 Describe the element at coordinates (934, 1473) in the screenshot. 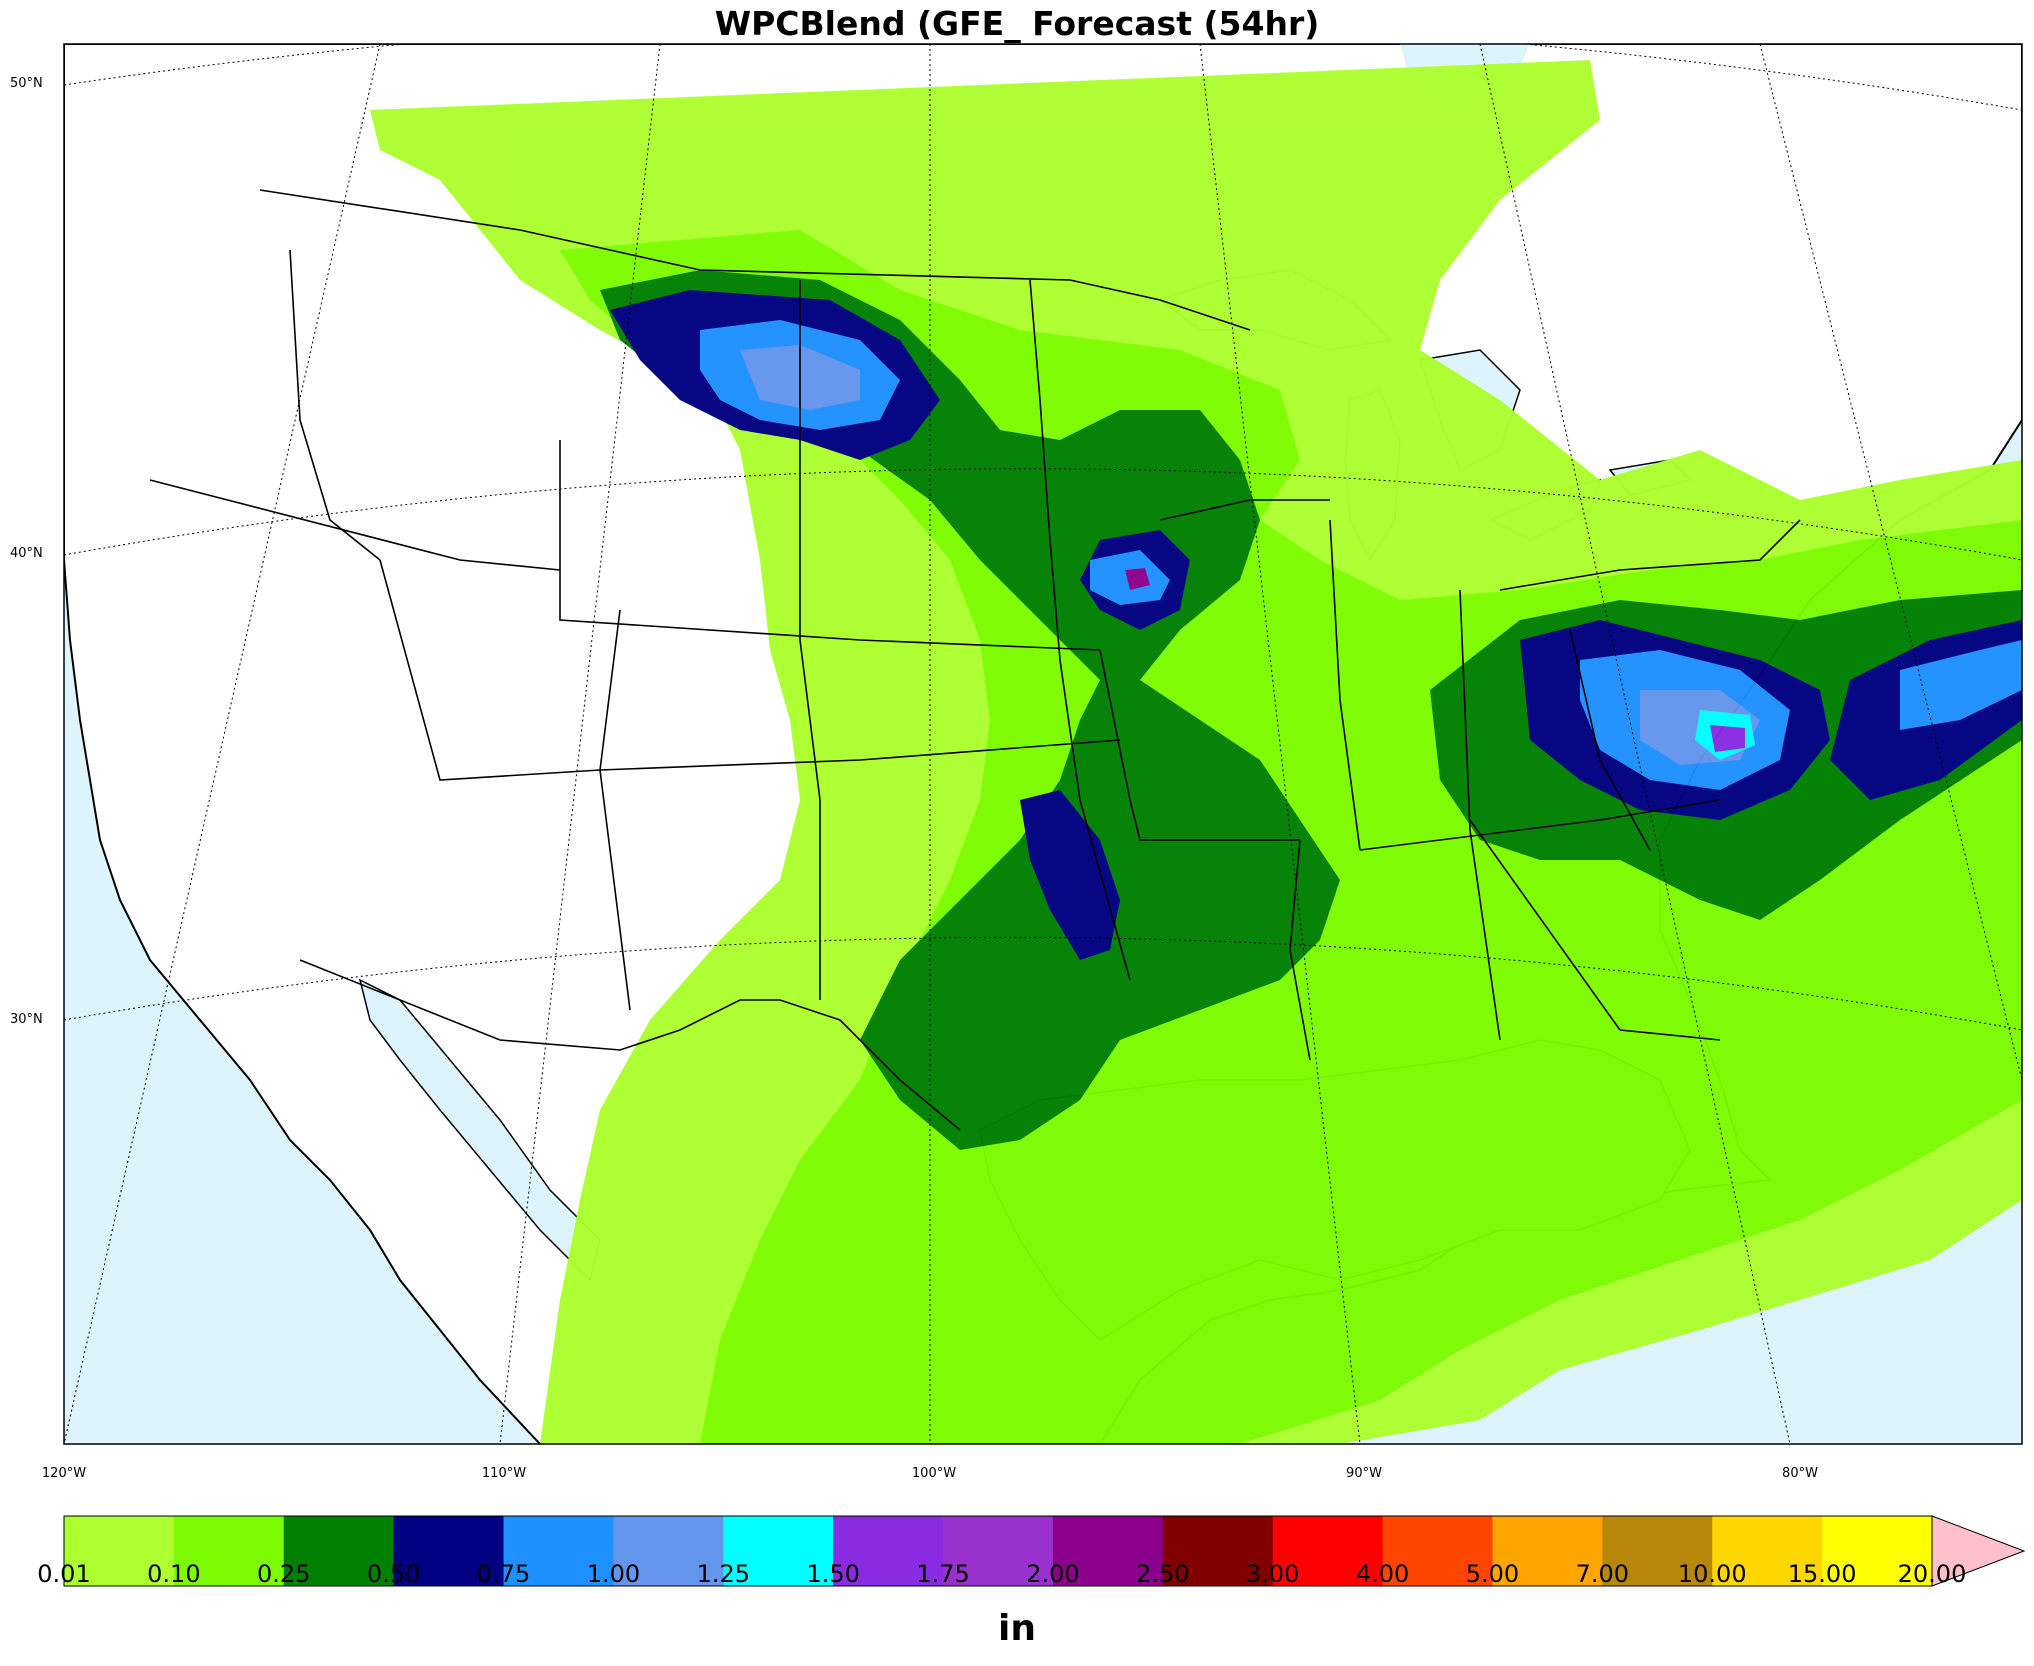

I see `lon-label: 100°W` at that location.